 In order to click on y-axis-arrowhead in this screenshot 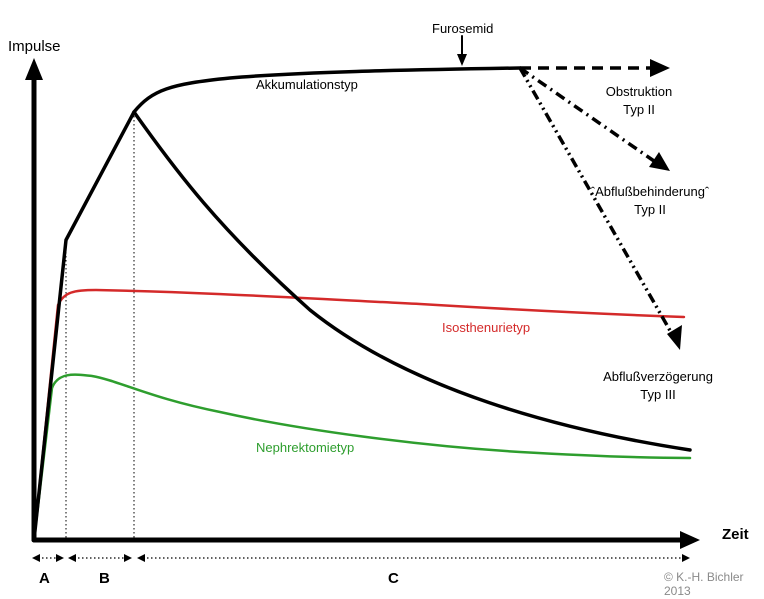, I will do `click(34, 69)`.